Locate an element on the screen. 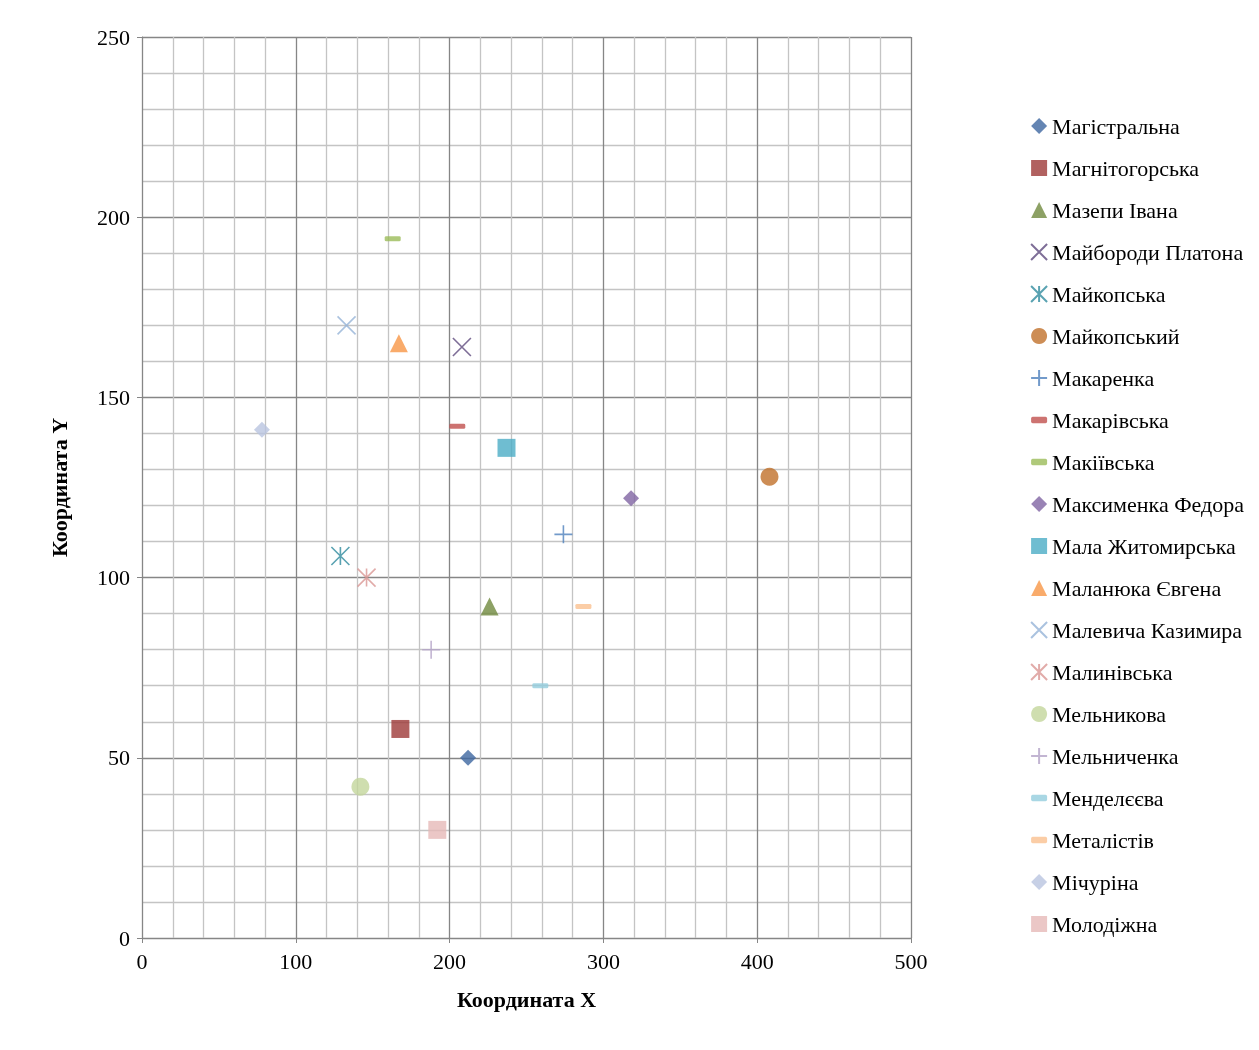 The image size is (1259, 1050). legend-label: Магістральна is located at coordinates (1116, 126).